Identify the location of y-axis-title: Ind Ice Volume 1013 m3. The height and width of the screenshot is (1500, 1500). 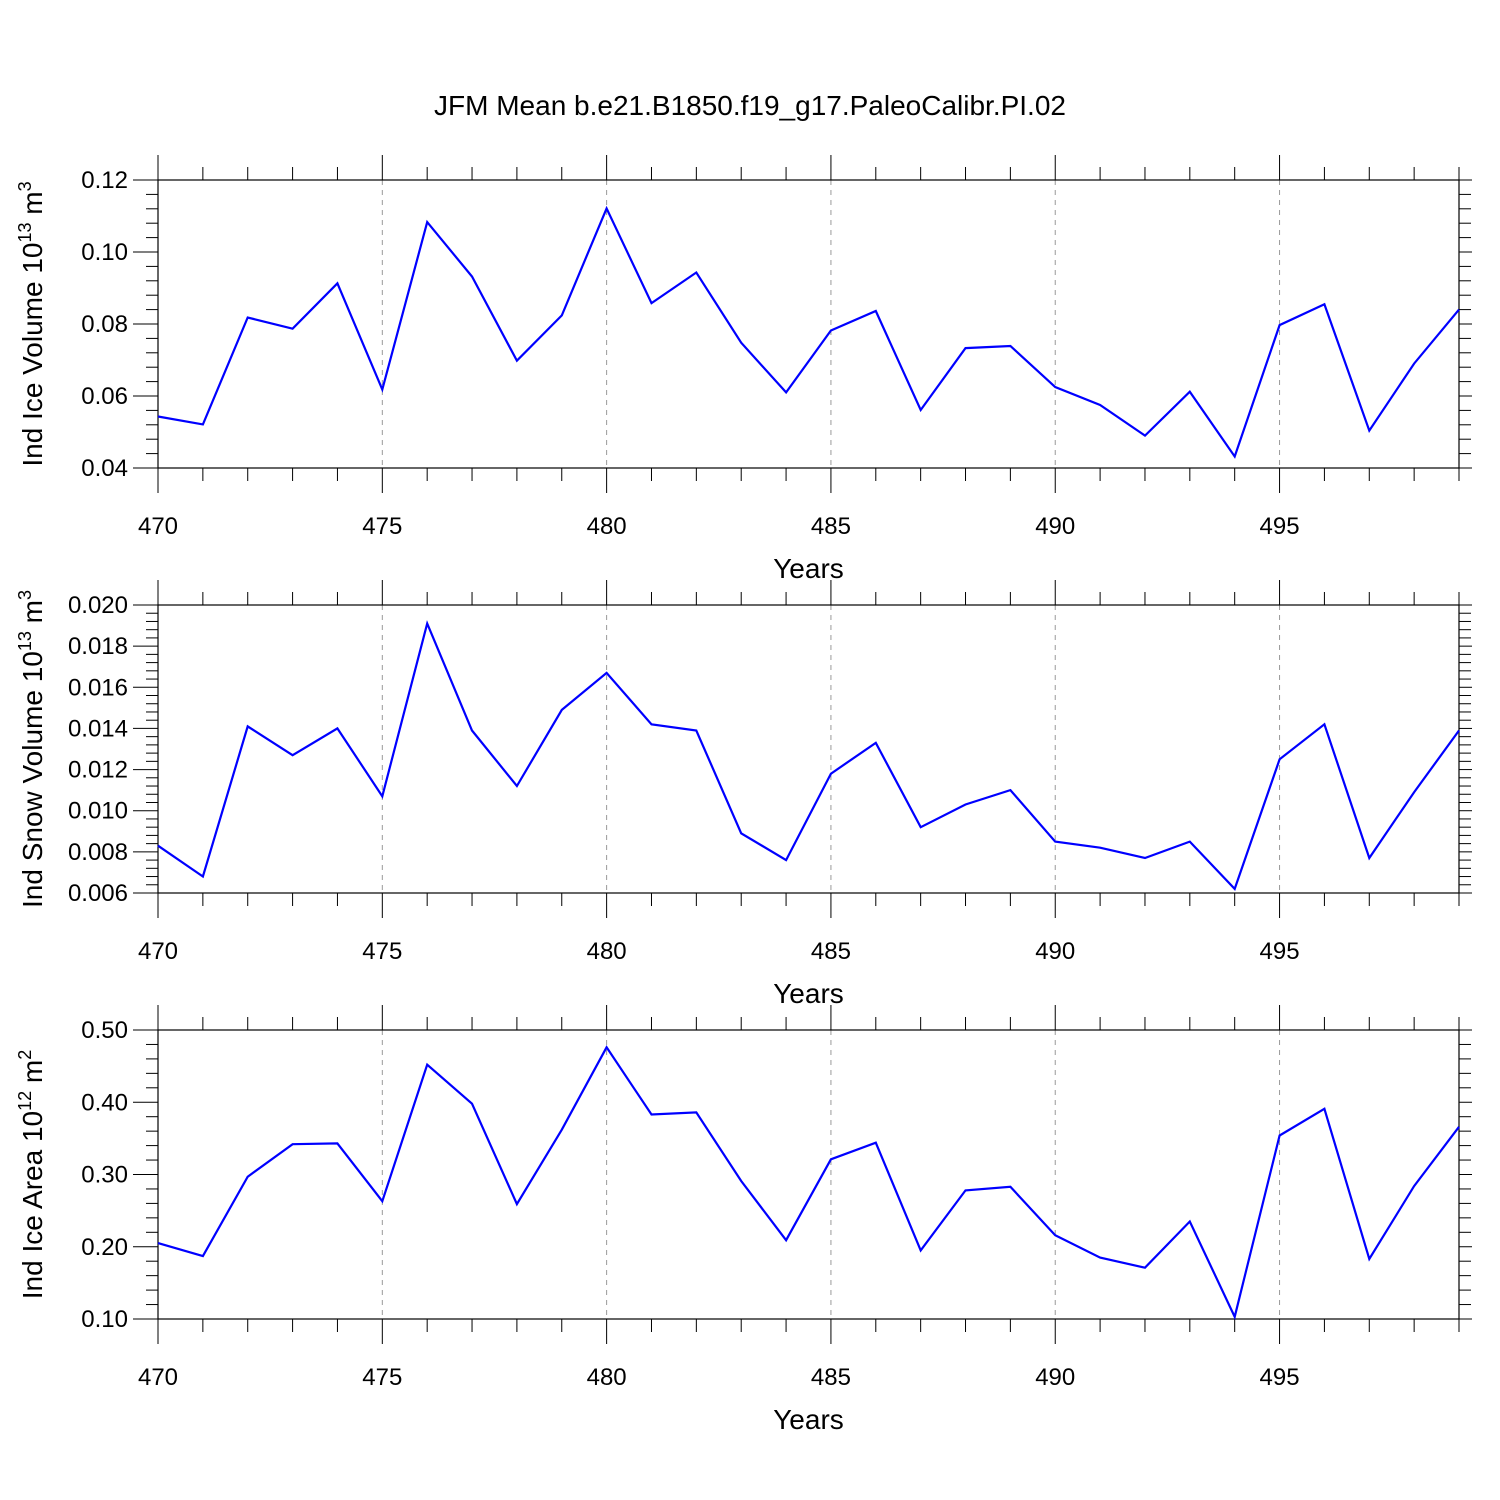
(31, 323).